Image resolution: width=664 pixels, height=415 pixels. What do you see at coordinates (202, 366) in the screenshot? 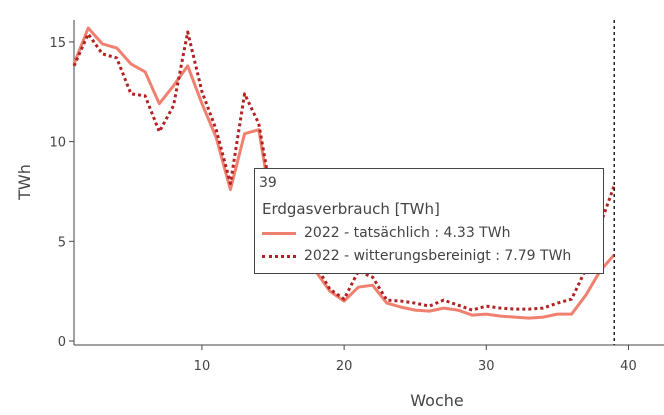
I see `x-tick-label: 10` at bounding box center [202, 366].